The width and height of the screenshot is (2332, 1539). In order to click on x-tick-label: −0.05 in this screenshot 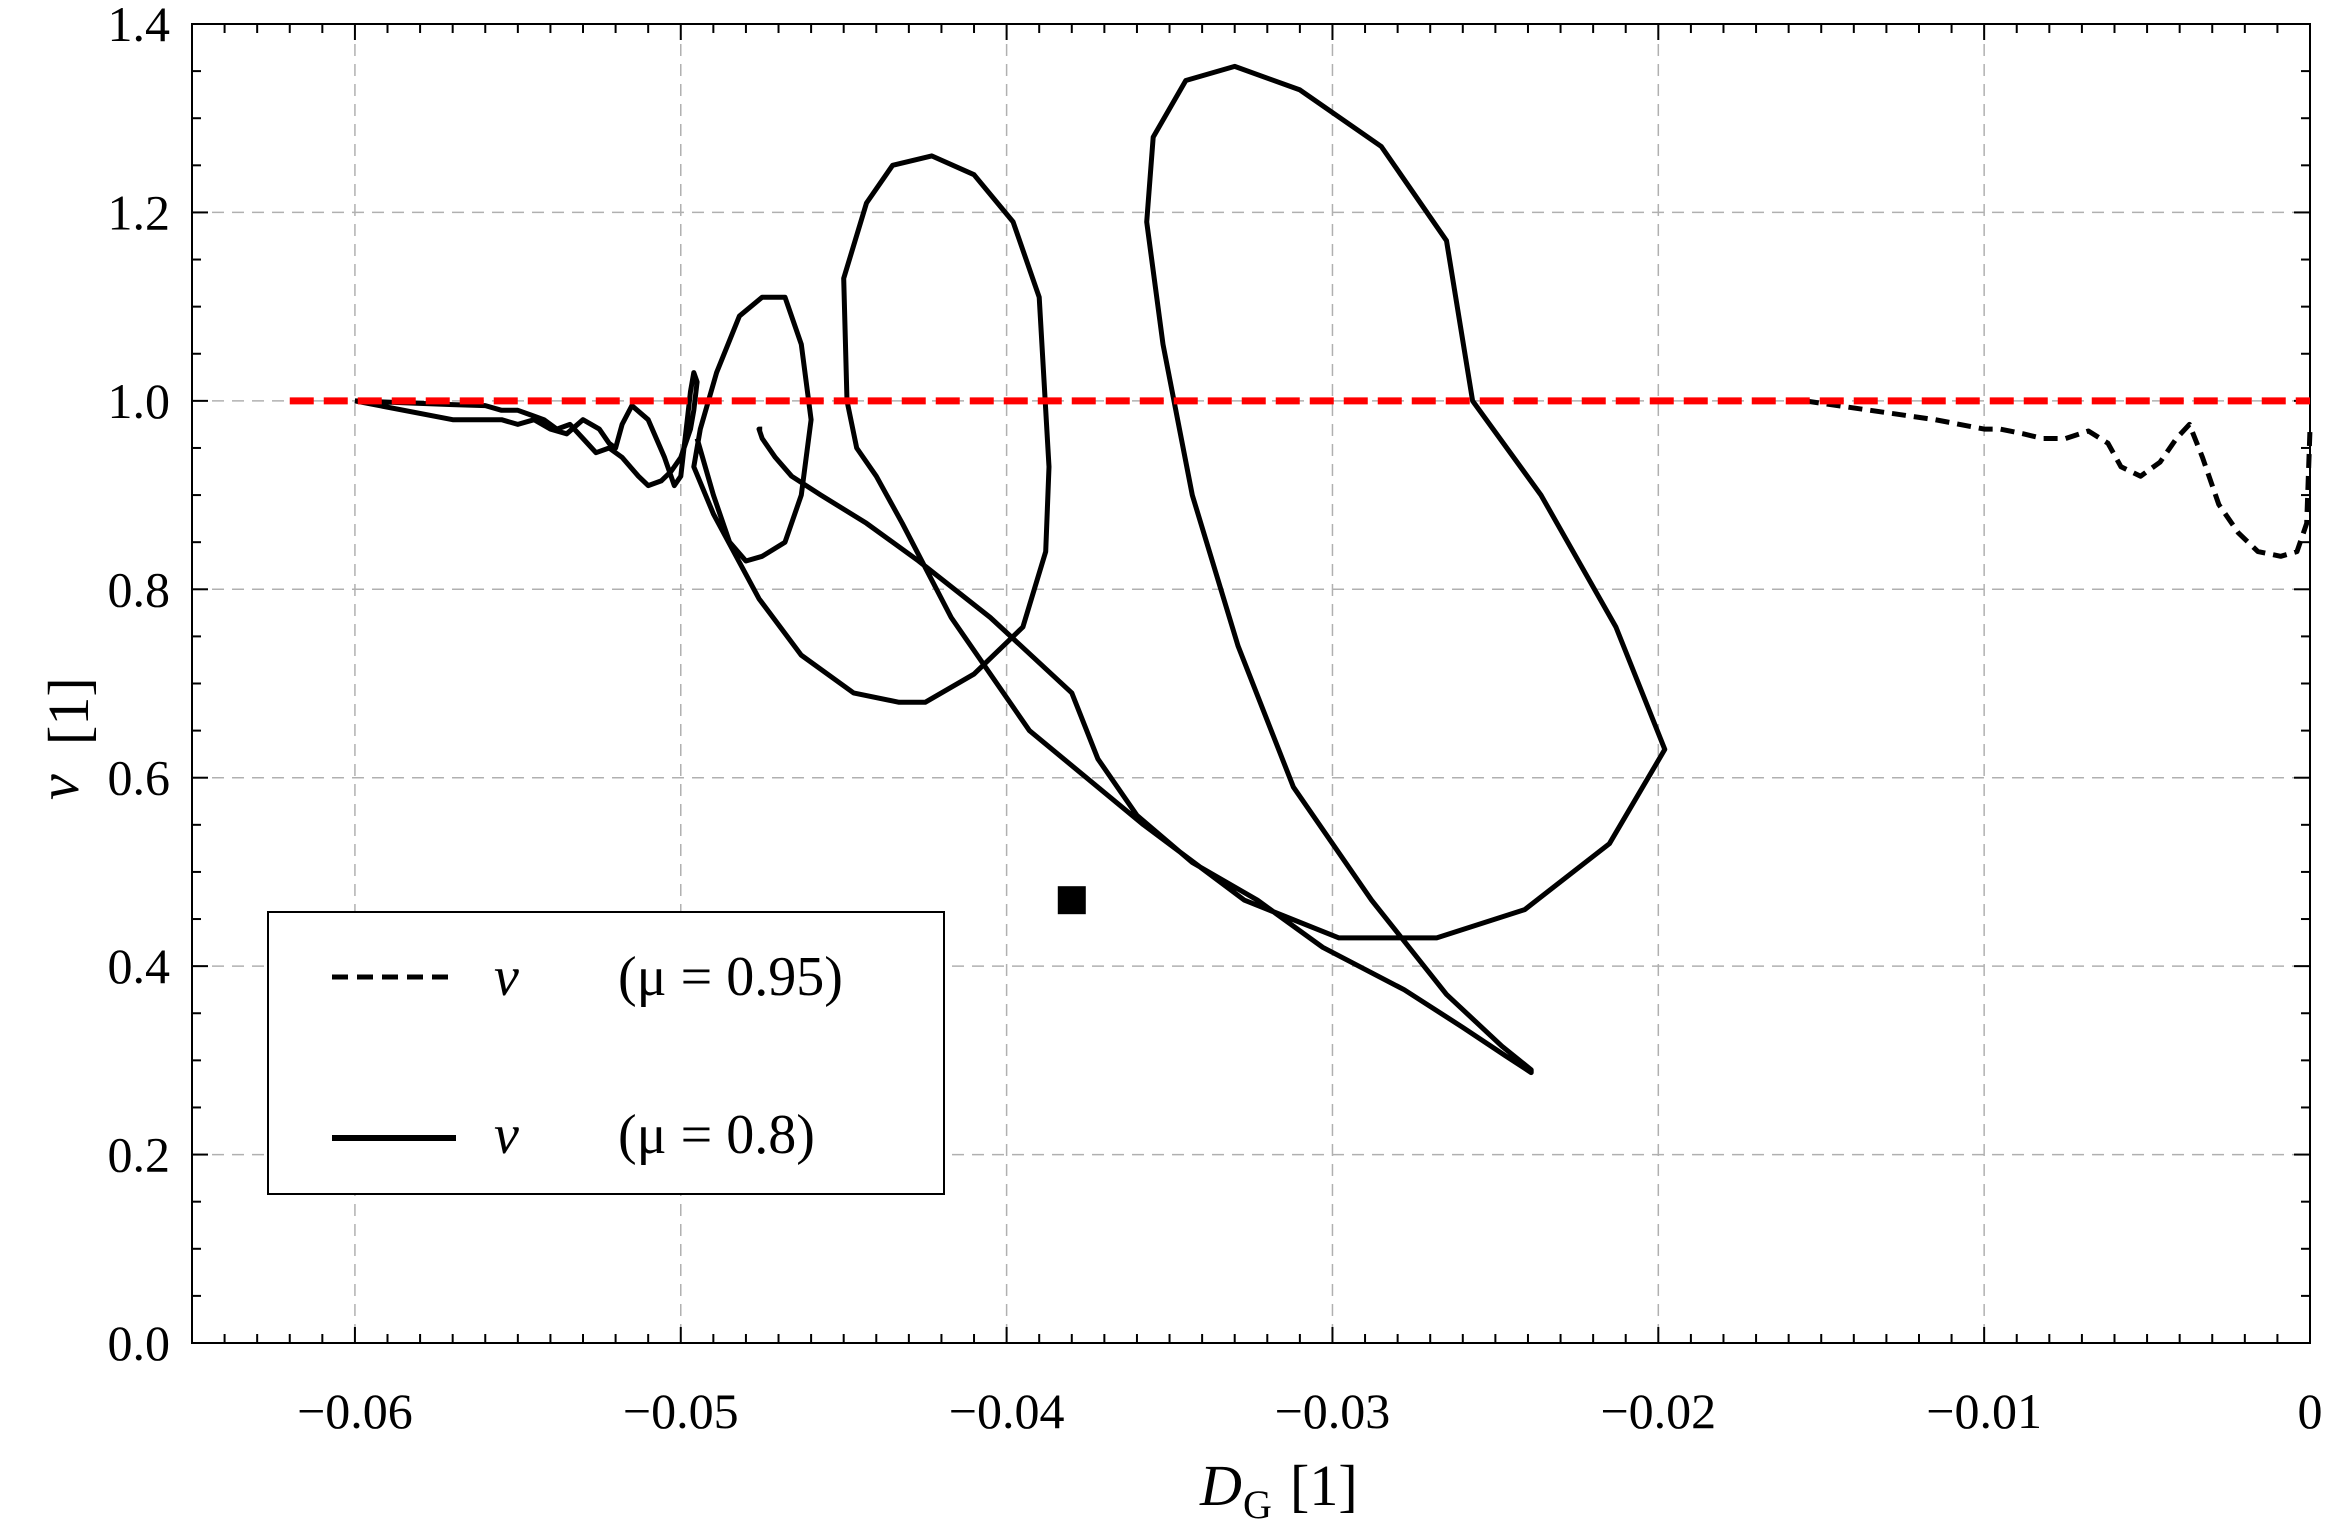, I will do `click(681, 1411)`.